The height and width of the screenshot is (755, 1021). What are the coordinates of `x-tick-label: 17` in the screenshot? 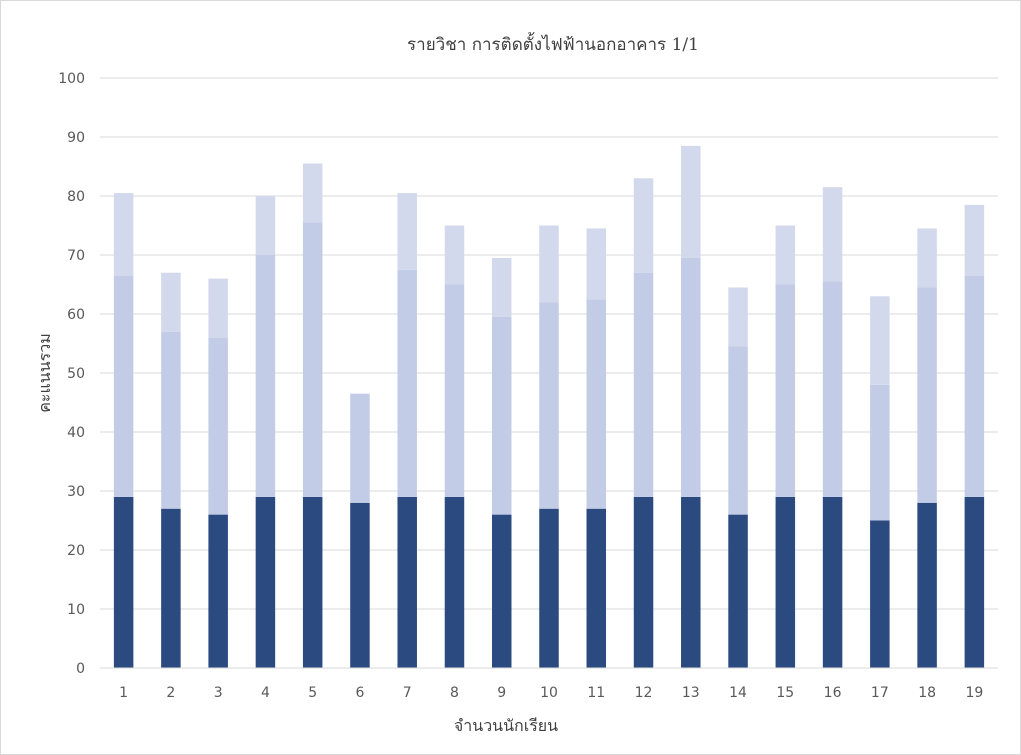 It's located at (880, 693).